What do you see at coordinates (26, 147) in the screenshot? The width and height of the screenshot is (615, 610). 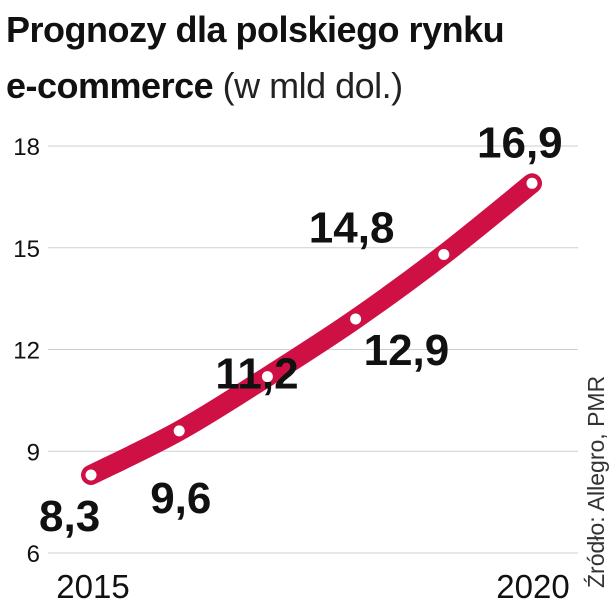 I see `y-tick-label: 18` at bounding box center [26, 147].